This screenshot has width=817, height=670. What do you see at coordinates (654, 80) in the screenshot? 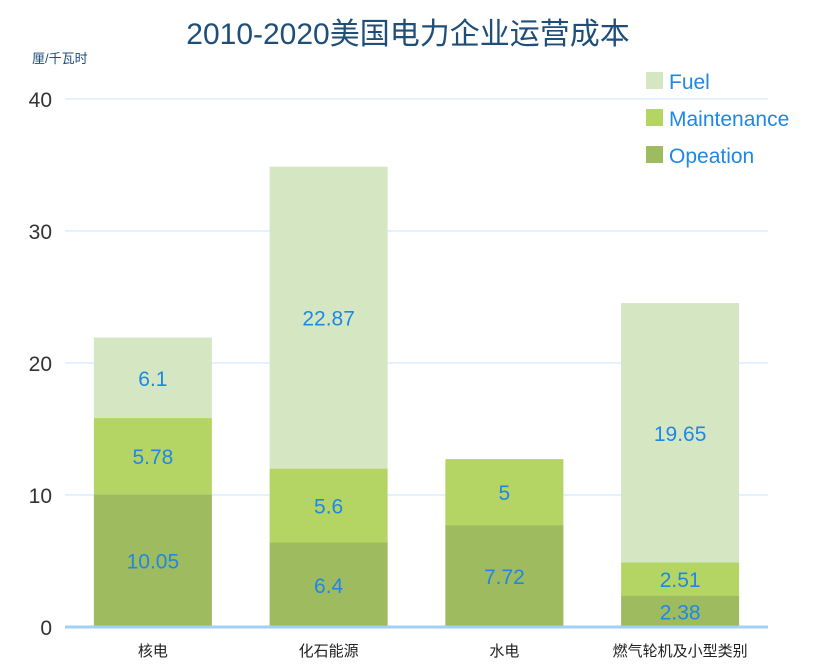
I see `legend-swatch-fuel` at bounding box center [654, 80].